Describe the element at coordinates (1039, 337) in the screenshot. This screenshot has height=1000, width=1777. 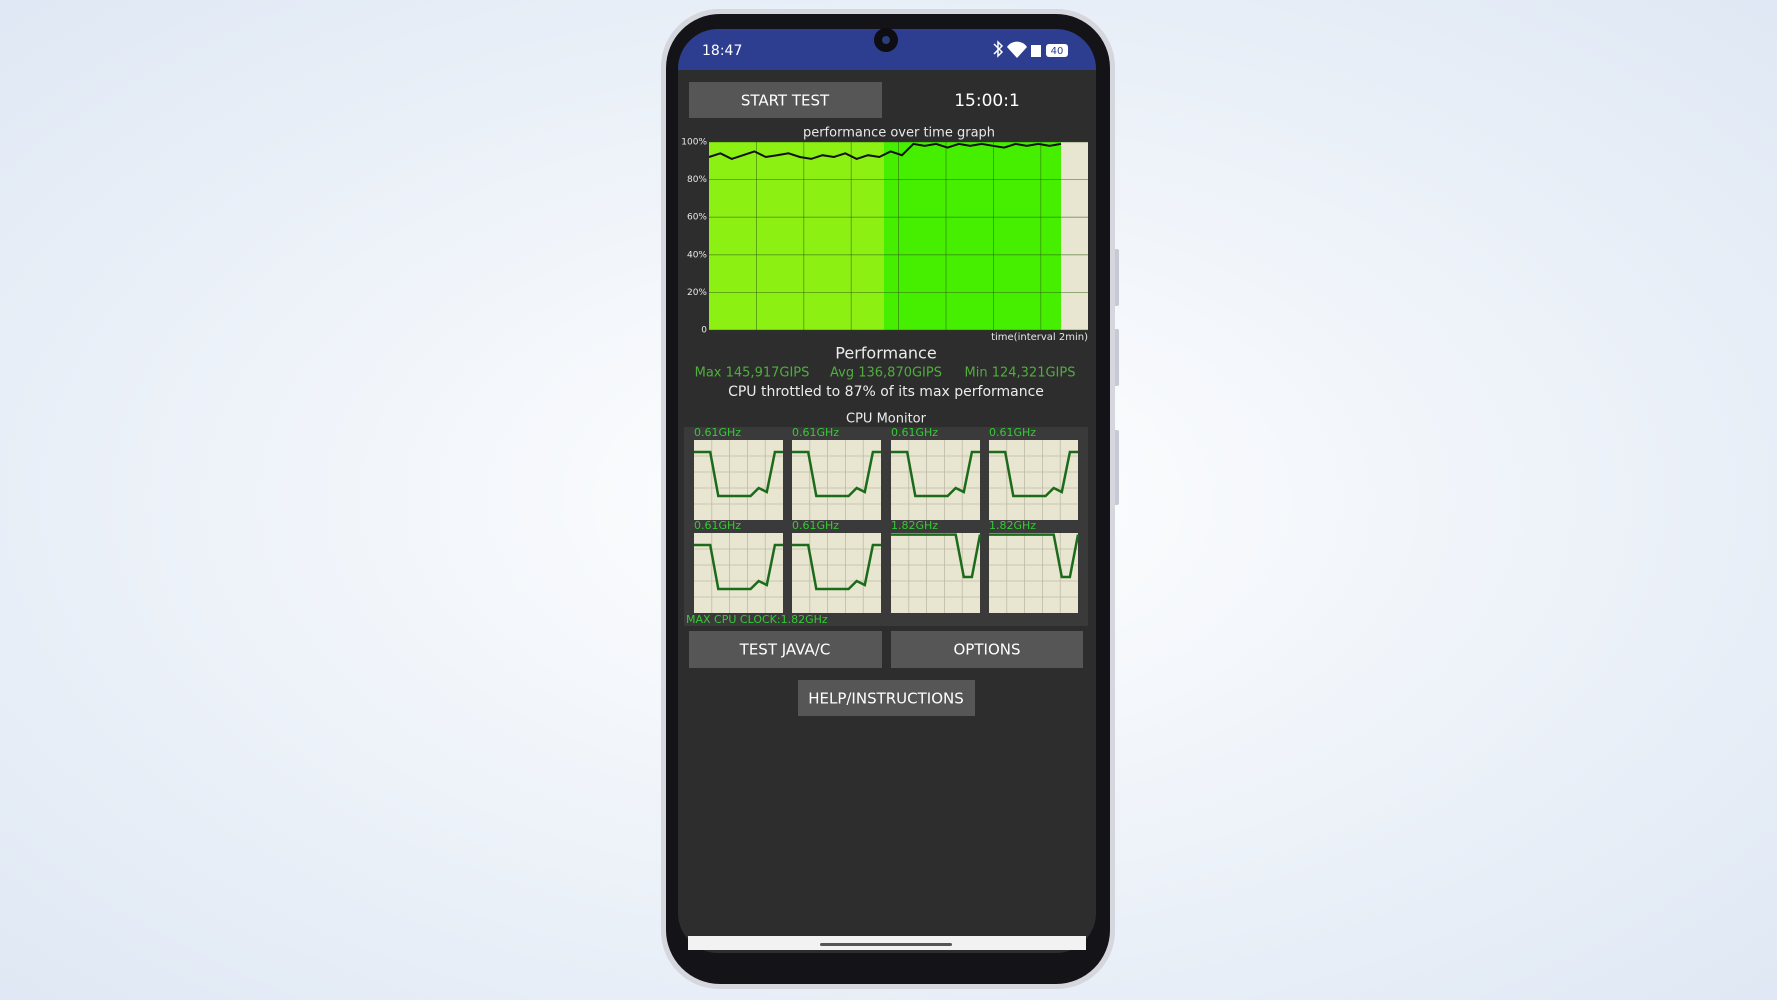
I see `x-axis-label: time(interval 2min)` at that location.